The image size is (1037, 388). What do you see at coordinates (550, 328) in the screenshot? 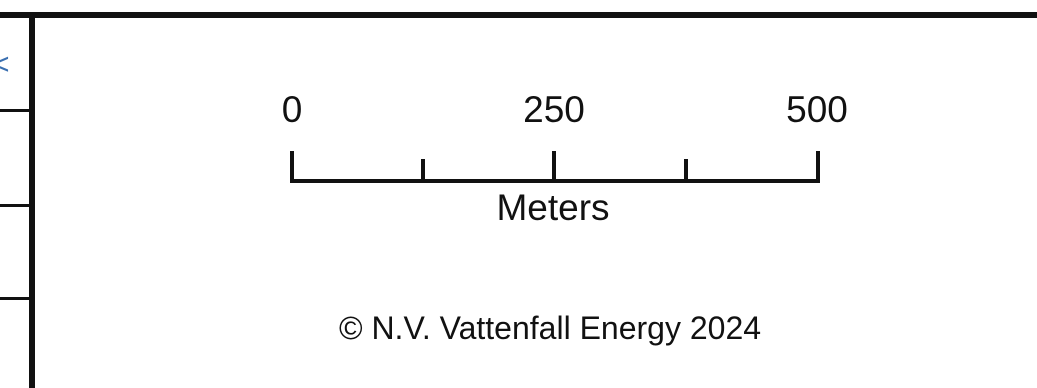
I see `copyright-text: © N.V. Vattenfall Energy 2024` at bounding box center [550, 328].